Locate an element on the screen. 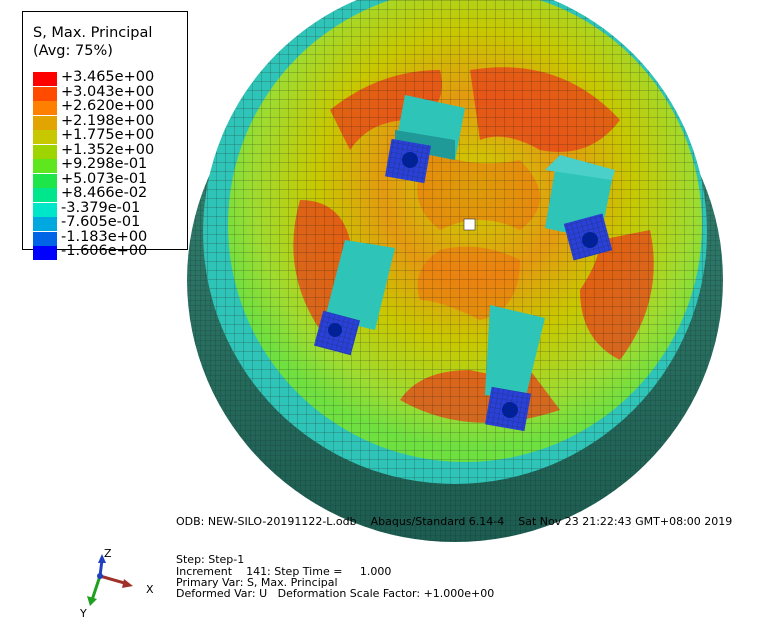 This screenshot has height=628, width=760. legend-row: +3.465e+00 is located at coordinates (108, 78).